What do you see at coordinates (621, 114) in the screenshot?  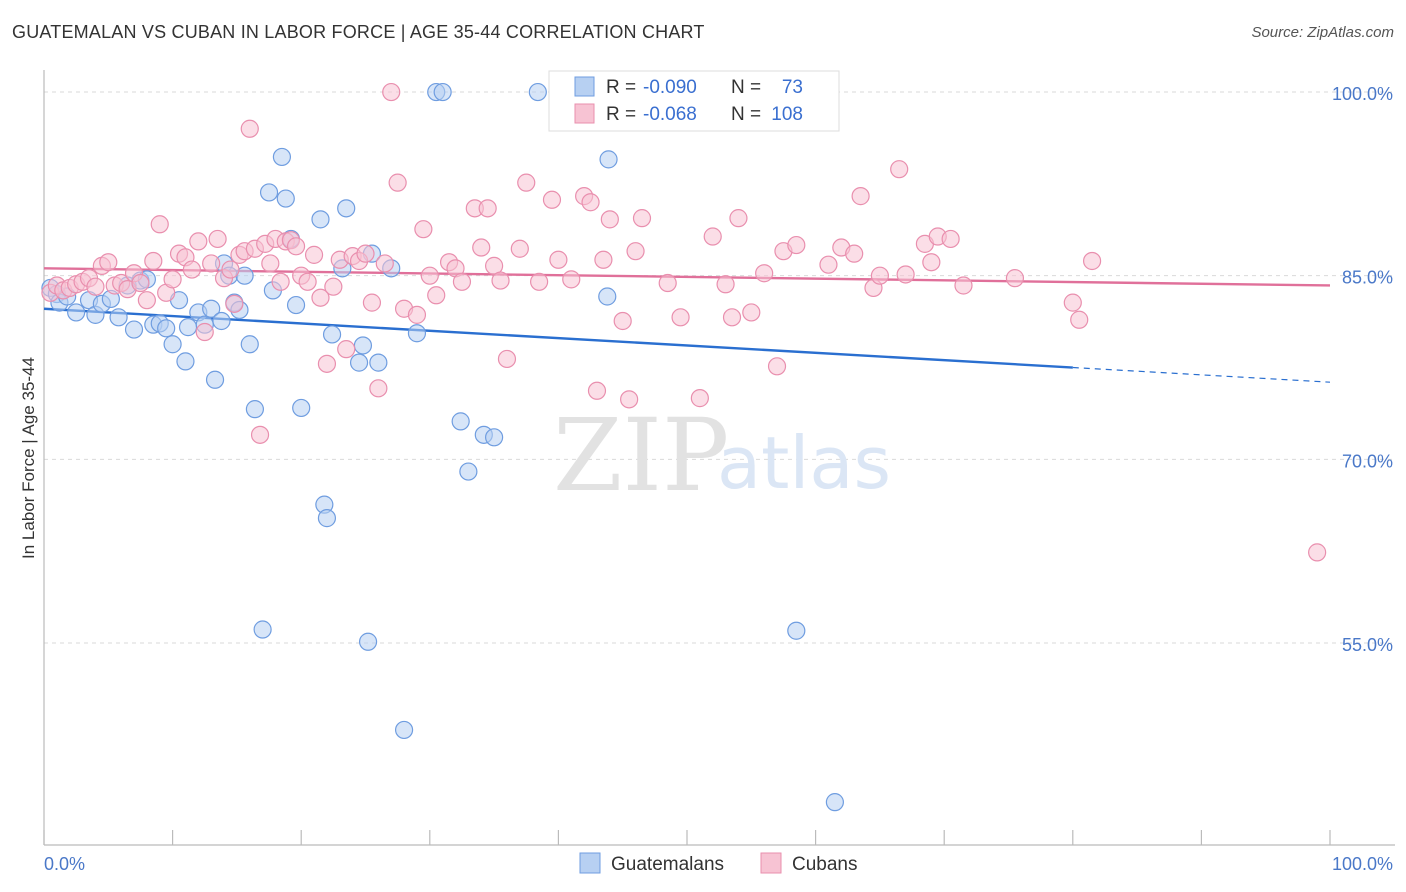 I see `legend-r-label: R =` at bounding box center [621, 114].